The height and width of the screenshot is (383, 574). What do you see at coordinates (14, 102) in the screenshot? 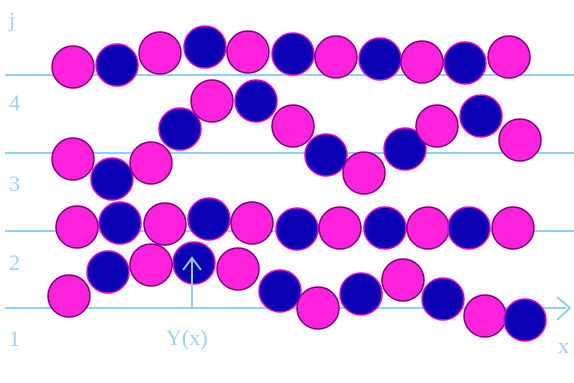
I see `row-label-4: 4` at bounding box center [14, 102].